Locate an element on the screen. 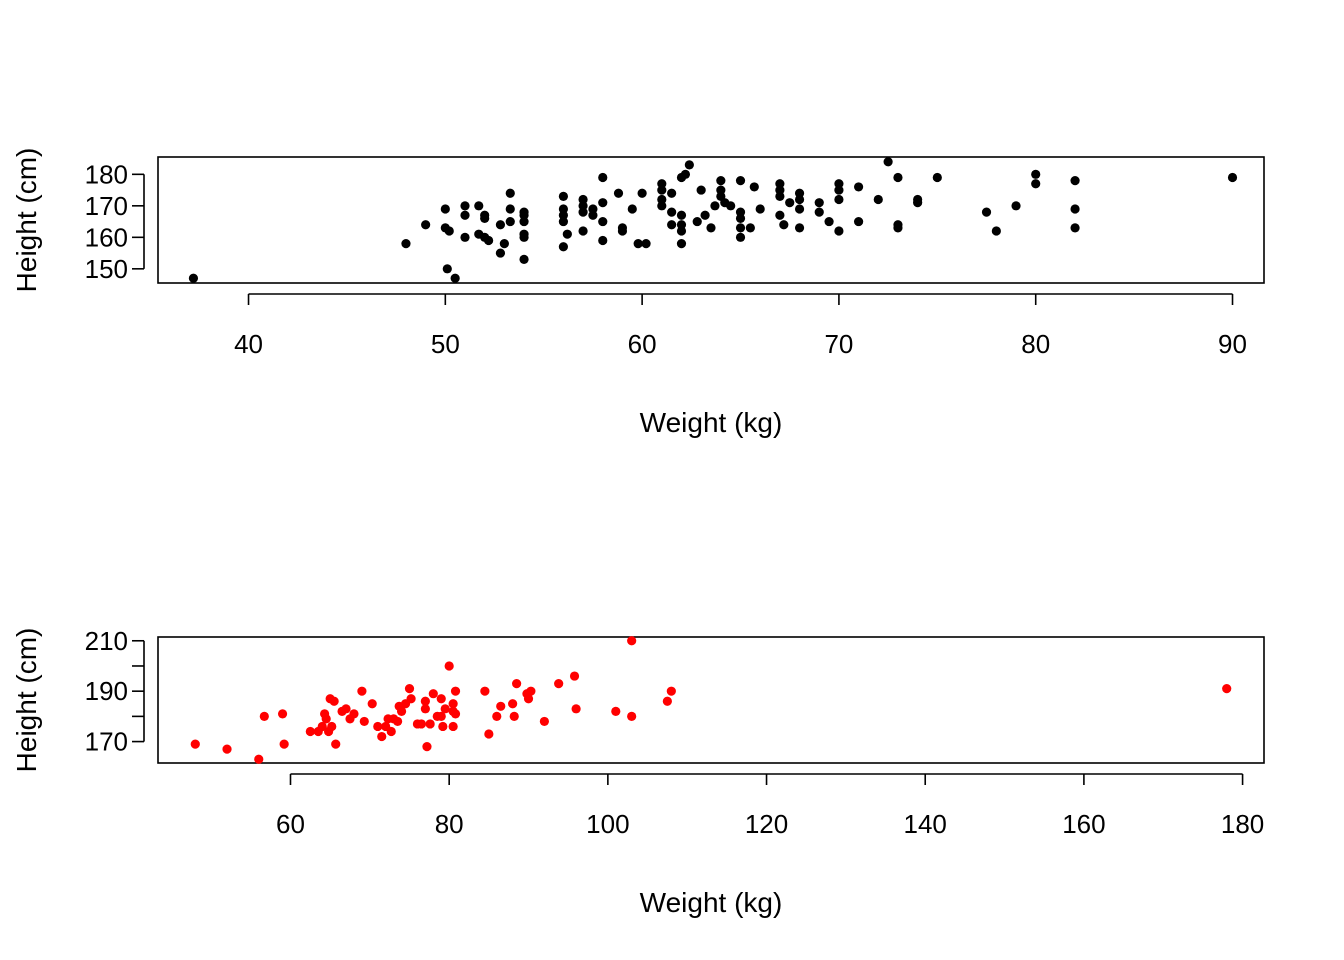 This screenshot has width=1344, height=960. y-axis: 170 190 210 is located at coordinates (115, 691).